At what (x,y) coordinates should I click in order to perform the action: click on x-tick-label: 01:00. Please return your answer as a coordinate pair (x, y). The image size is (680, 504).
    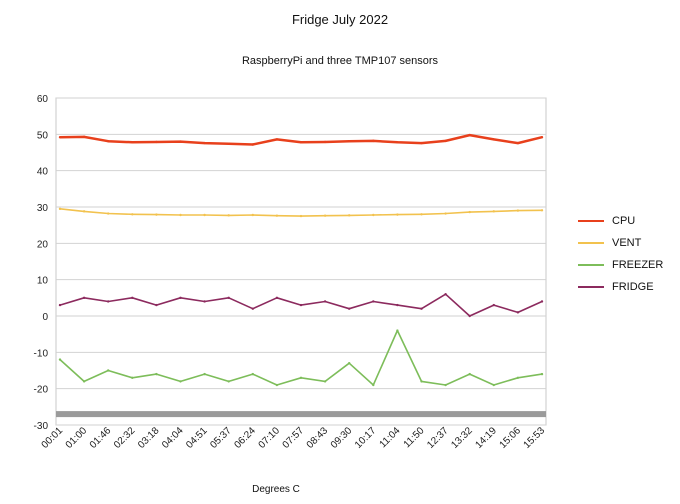
    Looking at the image, I should click on (77, 438).